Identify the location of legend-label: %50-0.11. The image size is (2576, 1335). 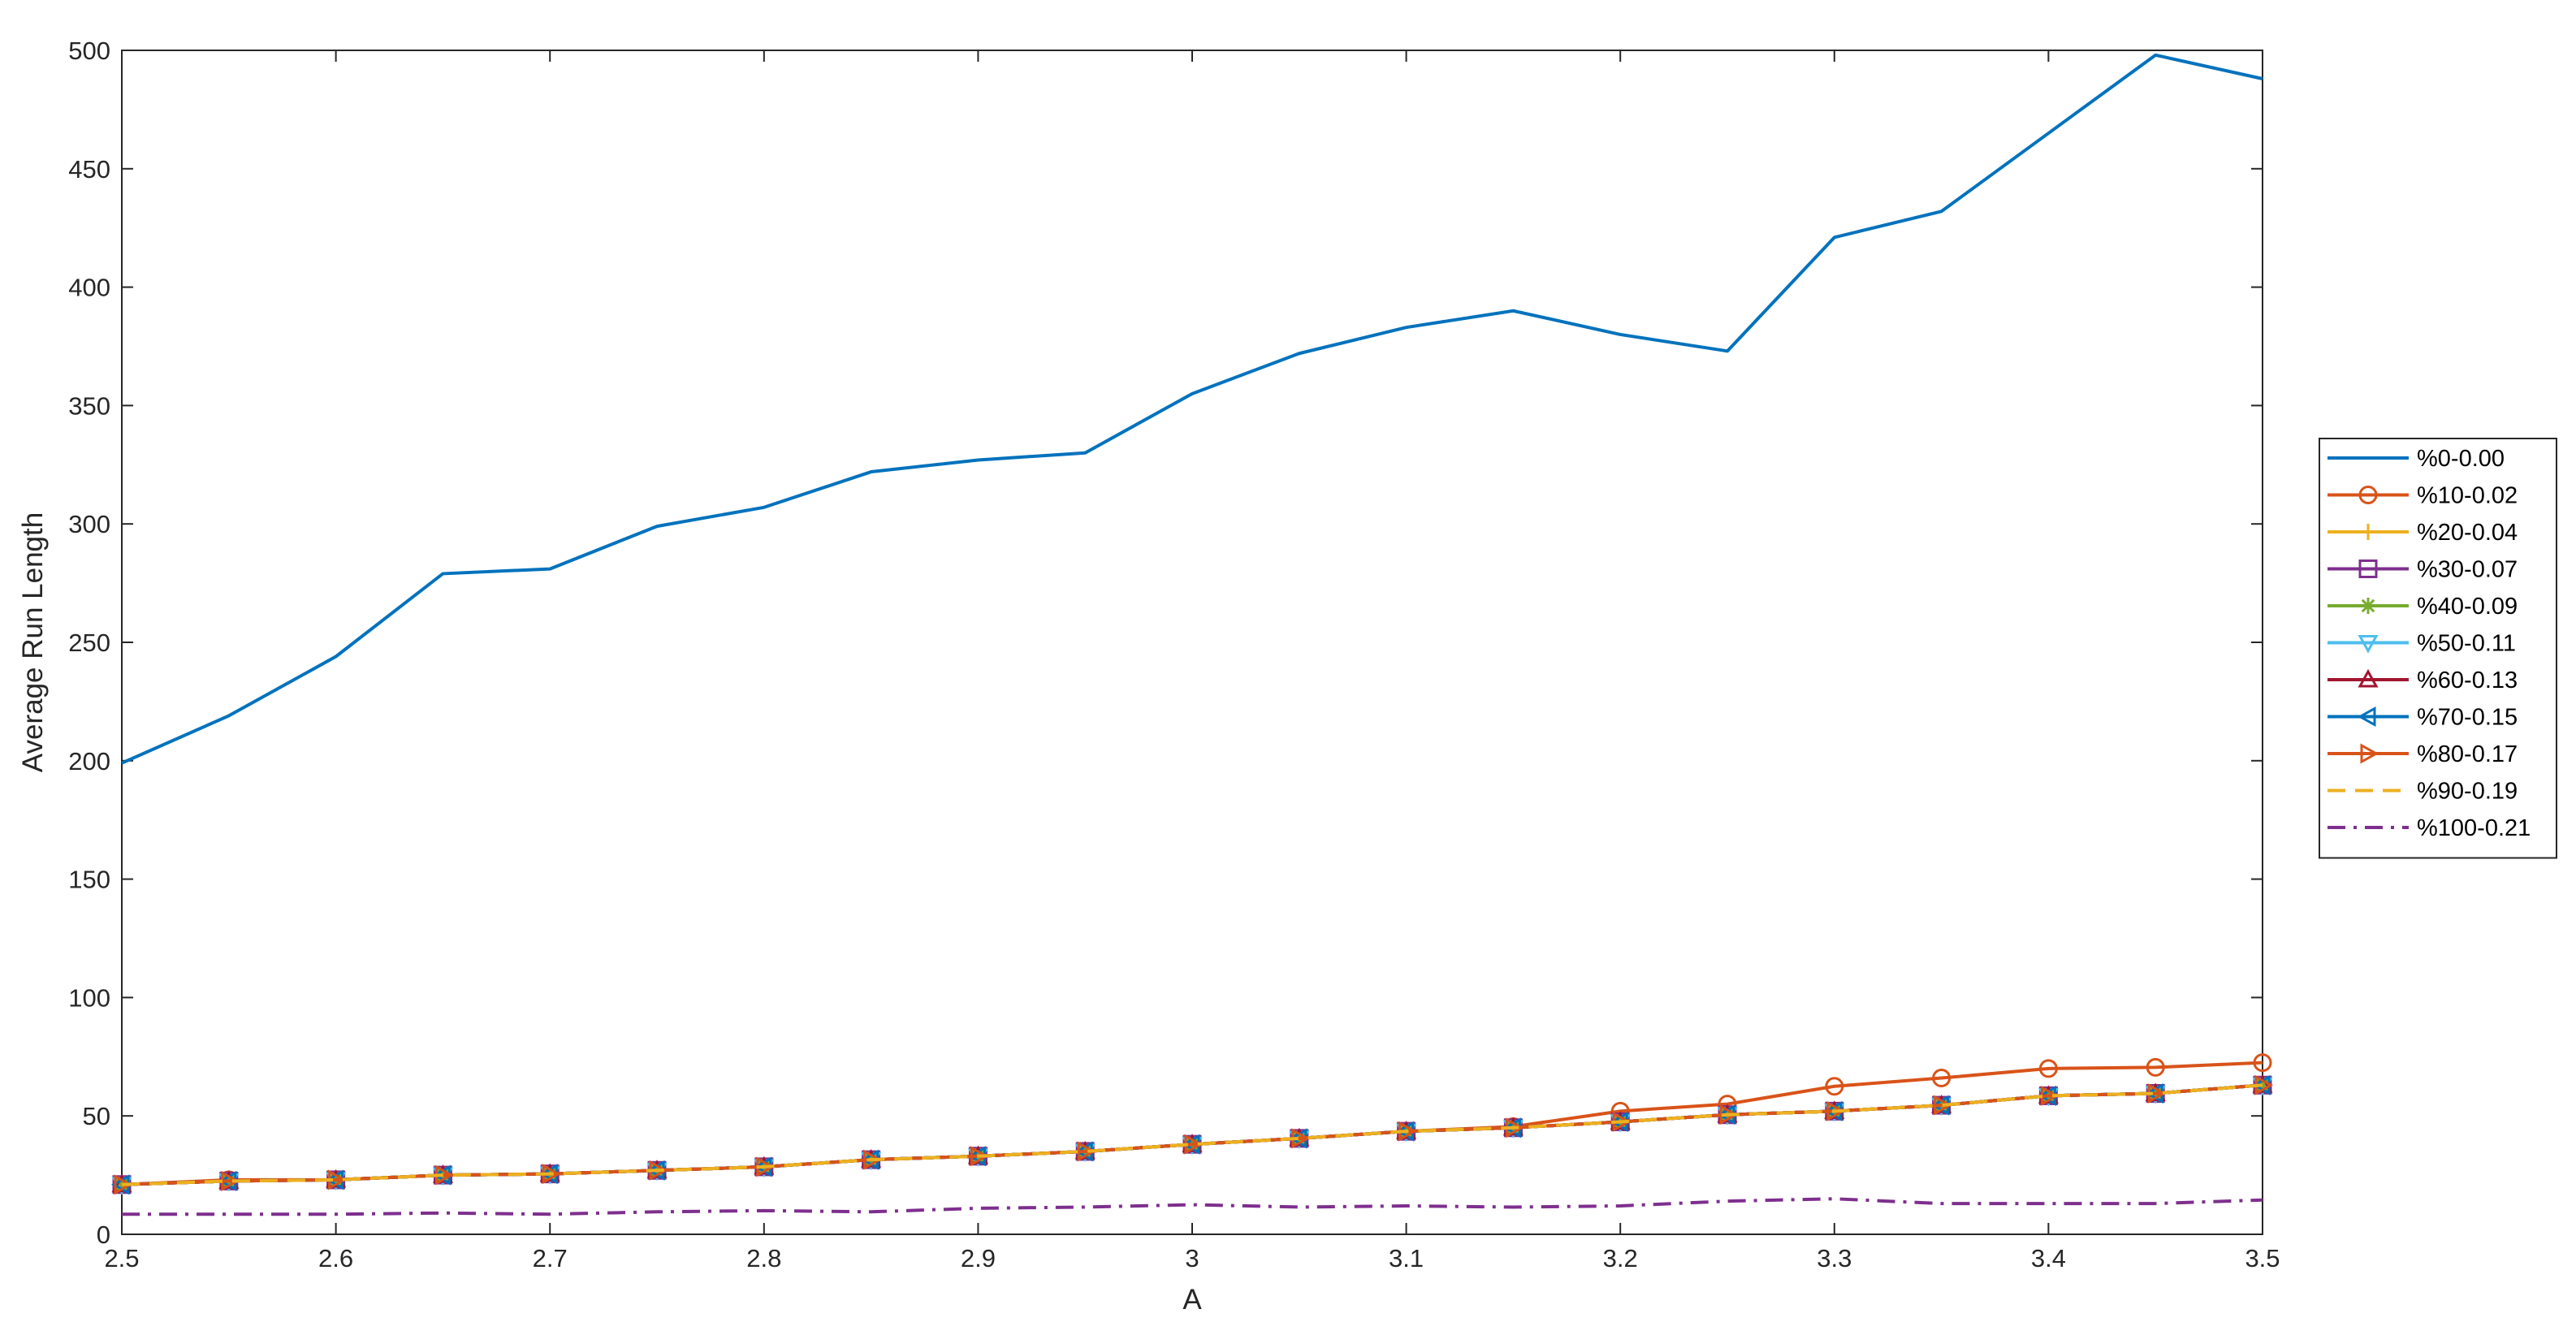
(2467, 644).